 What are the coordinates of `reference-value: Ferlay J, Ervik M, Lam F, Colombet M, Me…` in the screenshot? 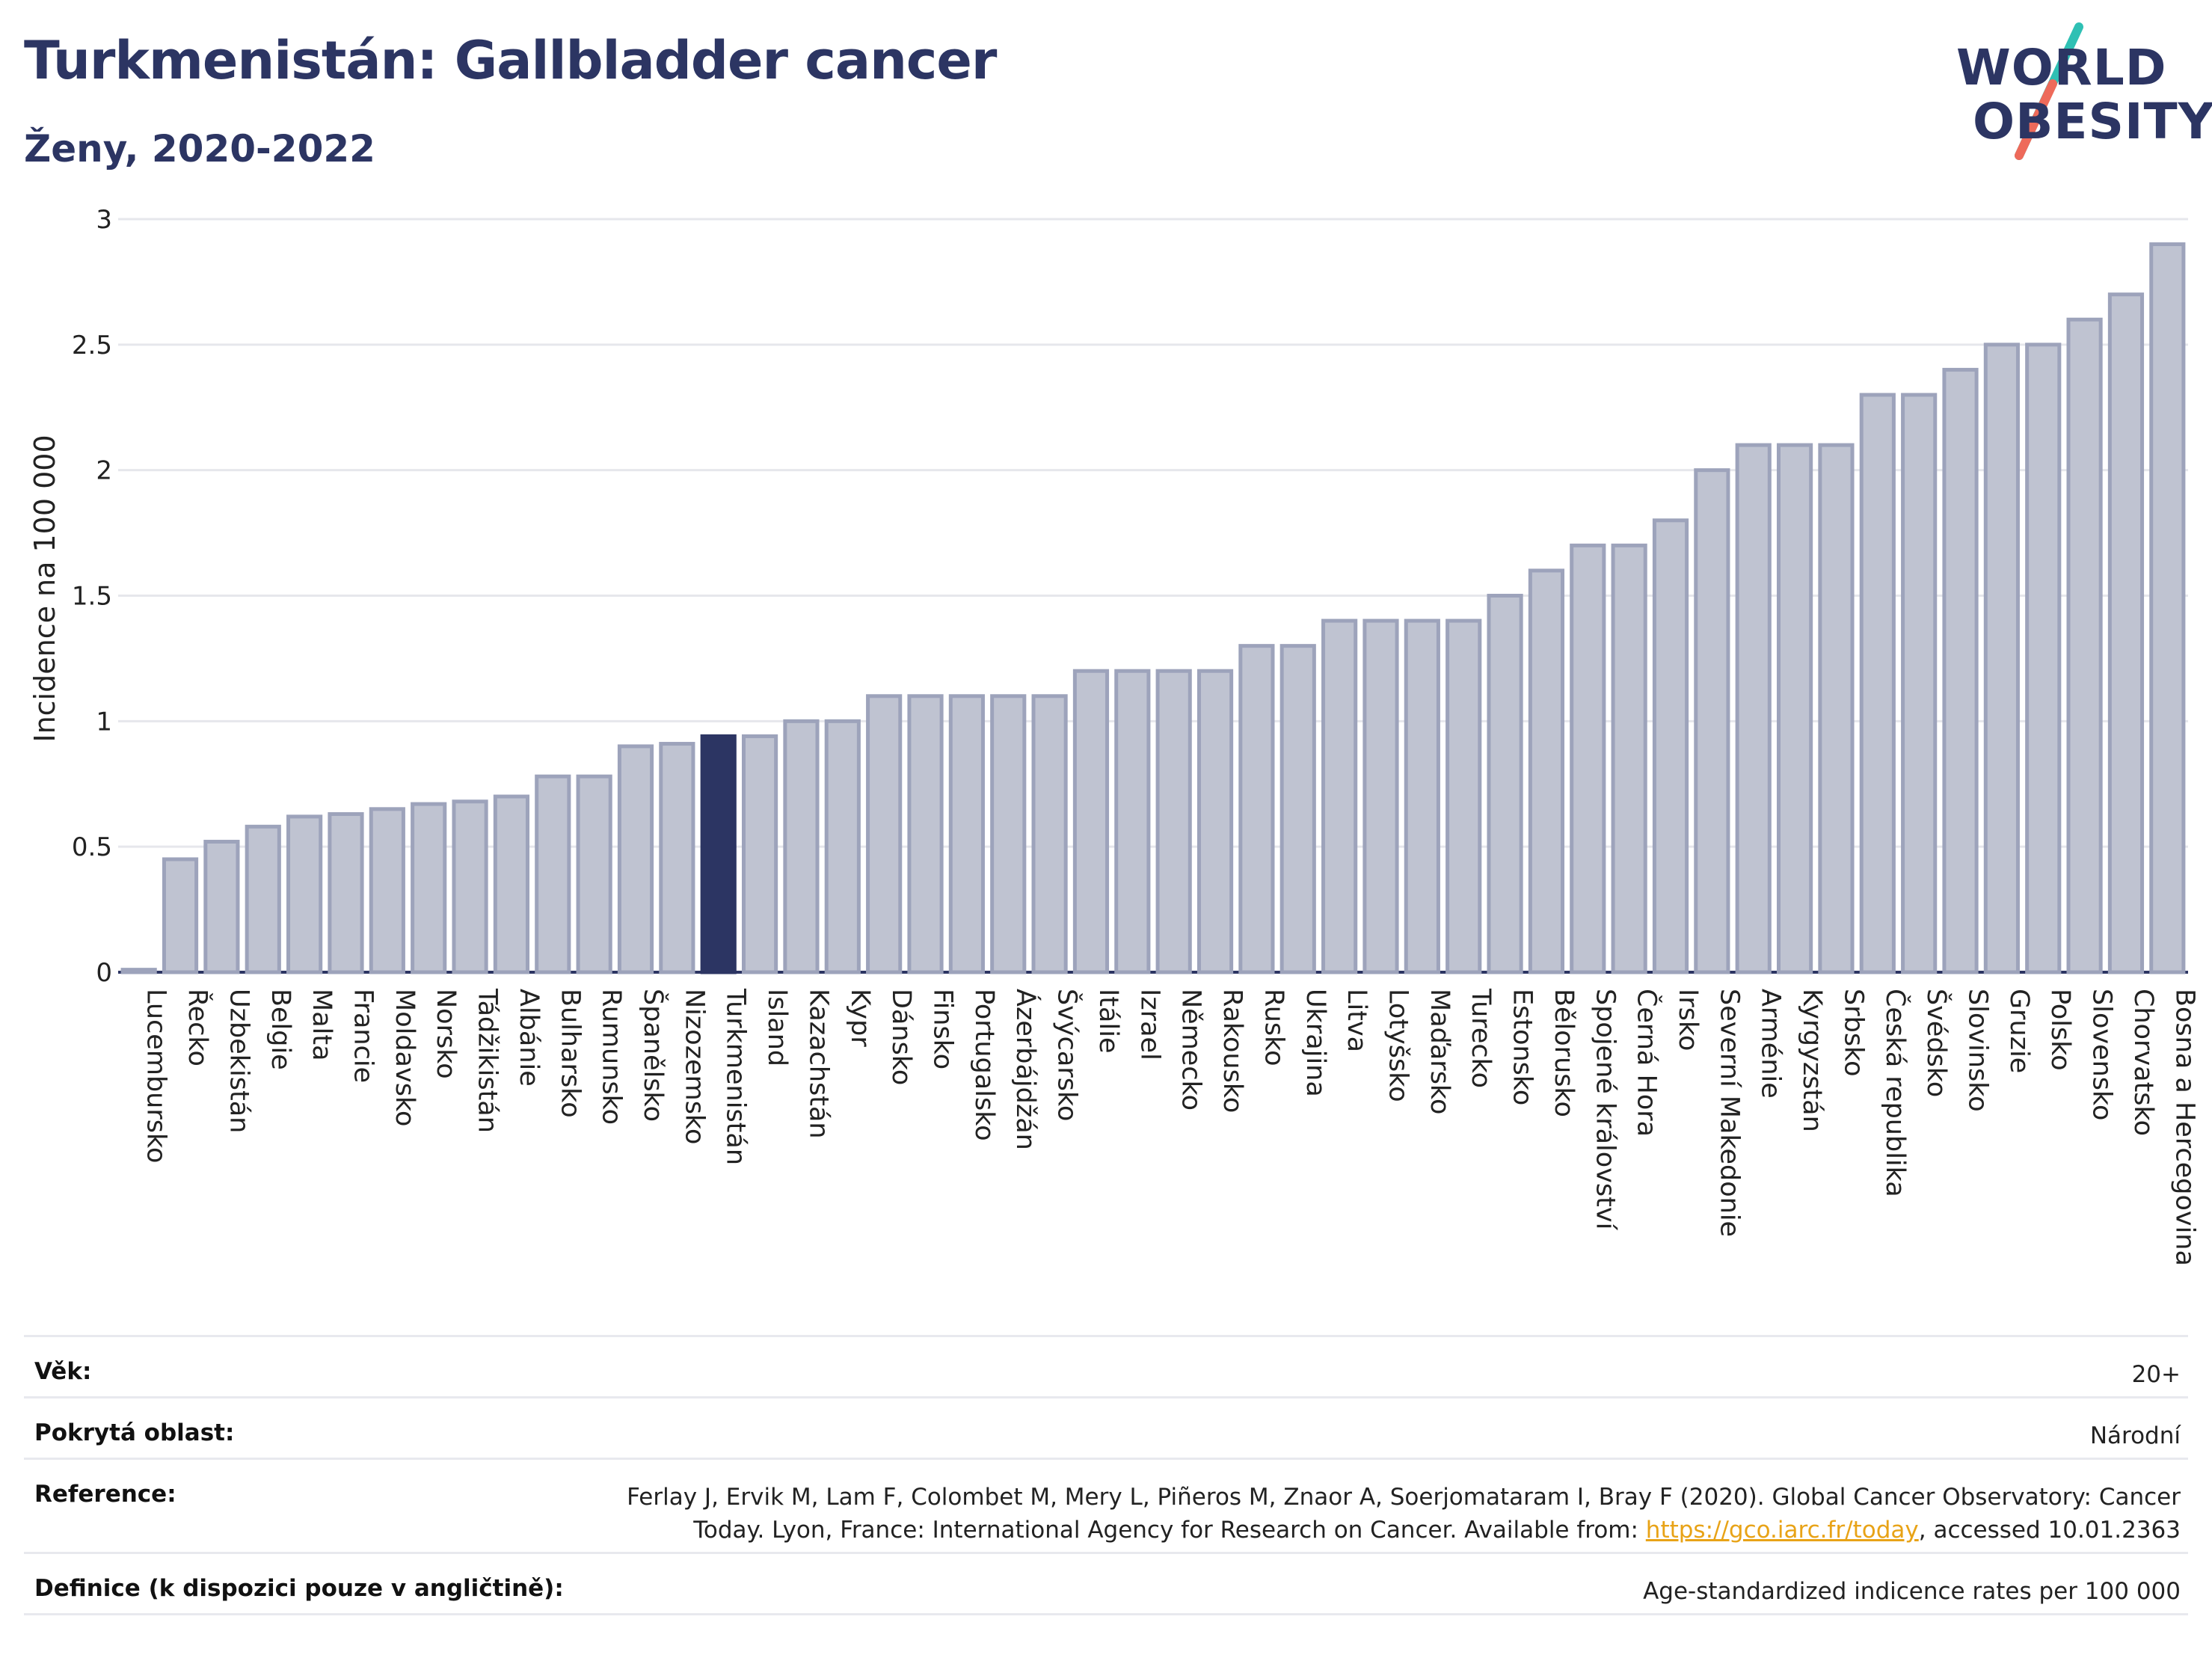 It's located at (1404, 1514).